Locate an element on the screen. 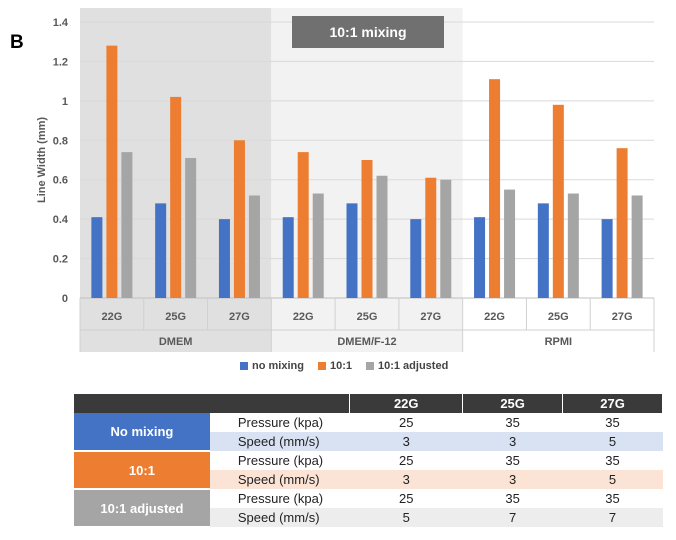  y-tick-label: 1.2 is located at coordinates (60, 62).